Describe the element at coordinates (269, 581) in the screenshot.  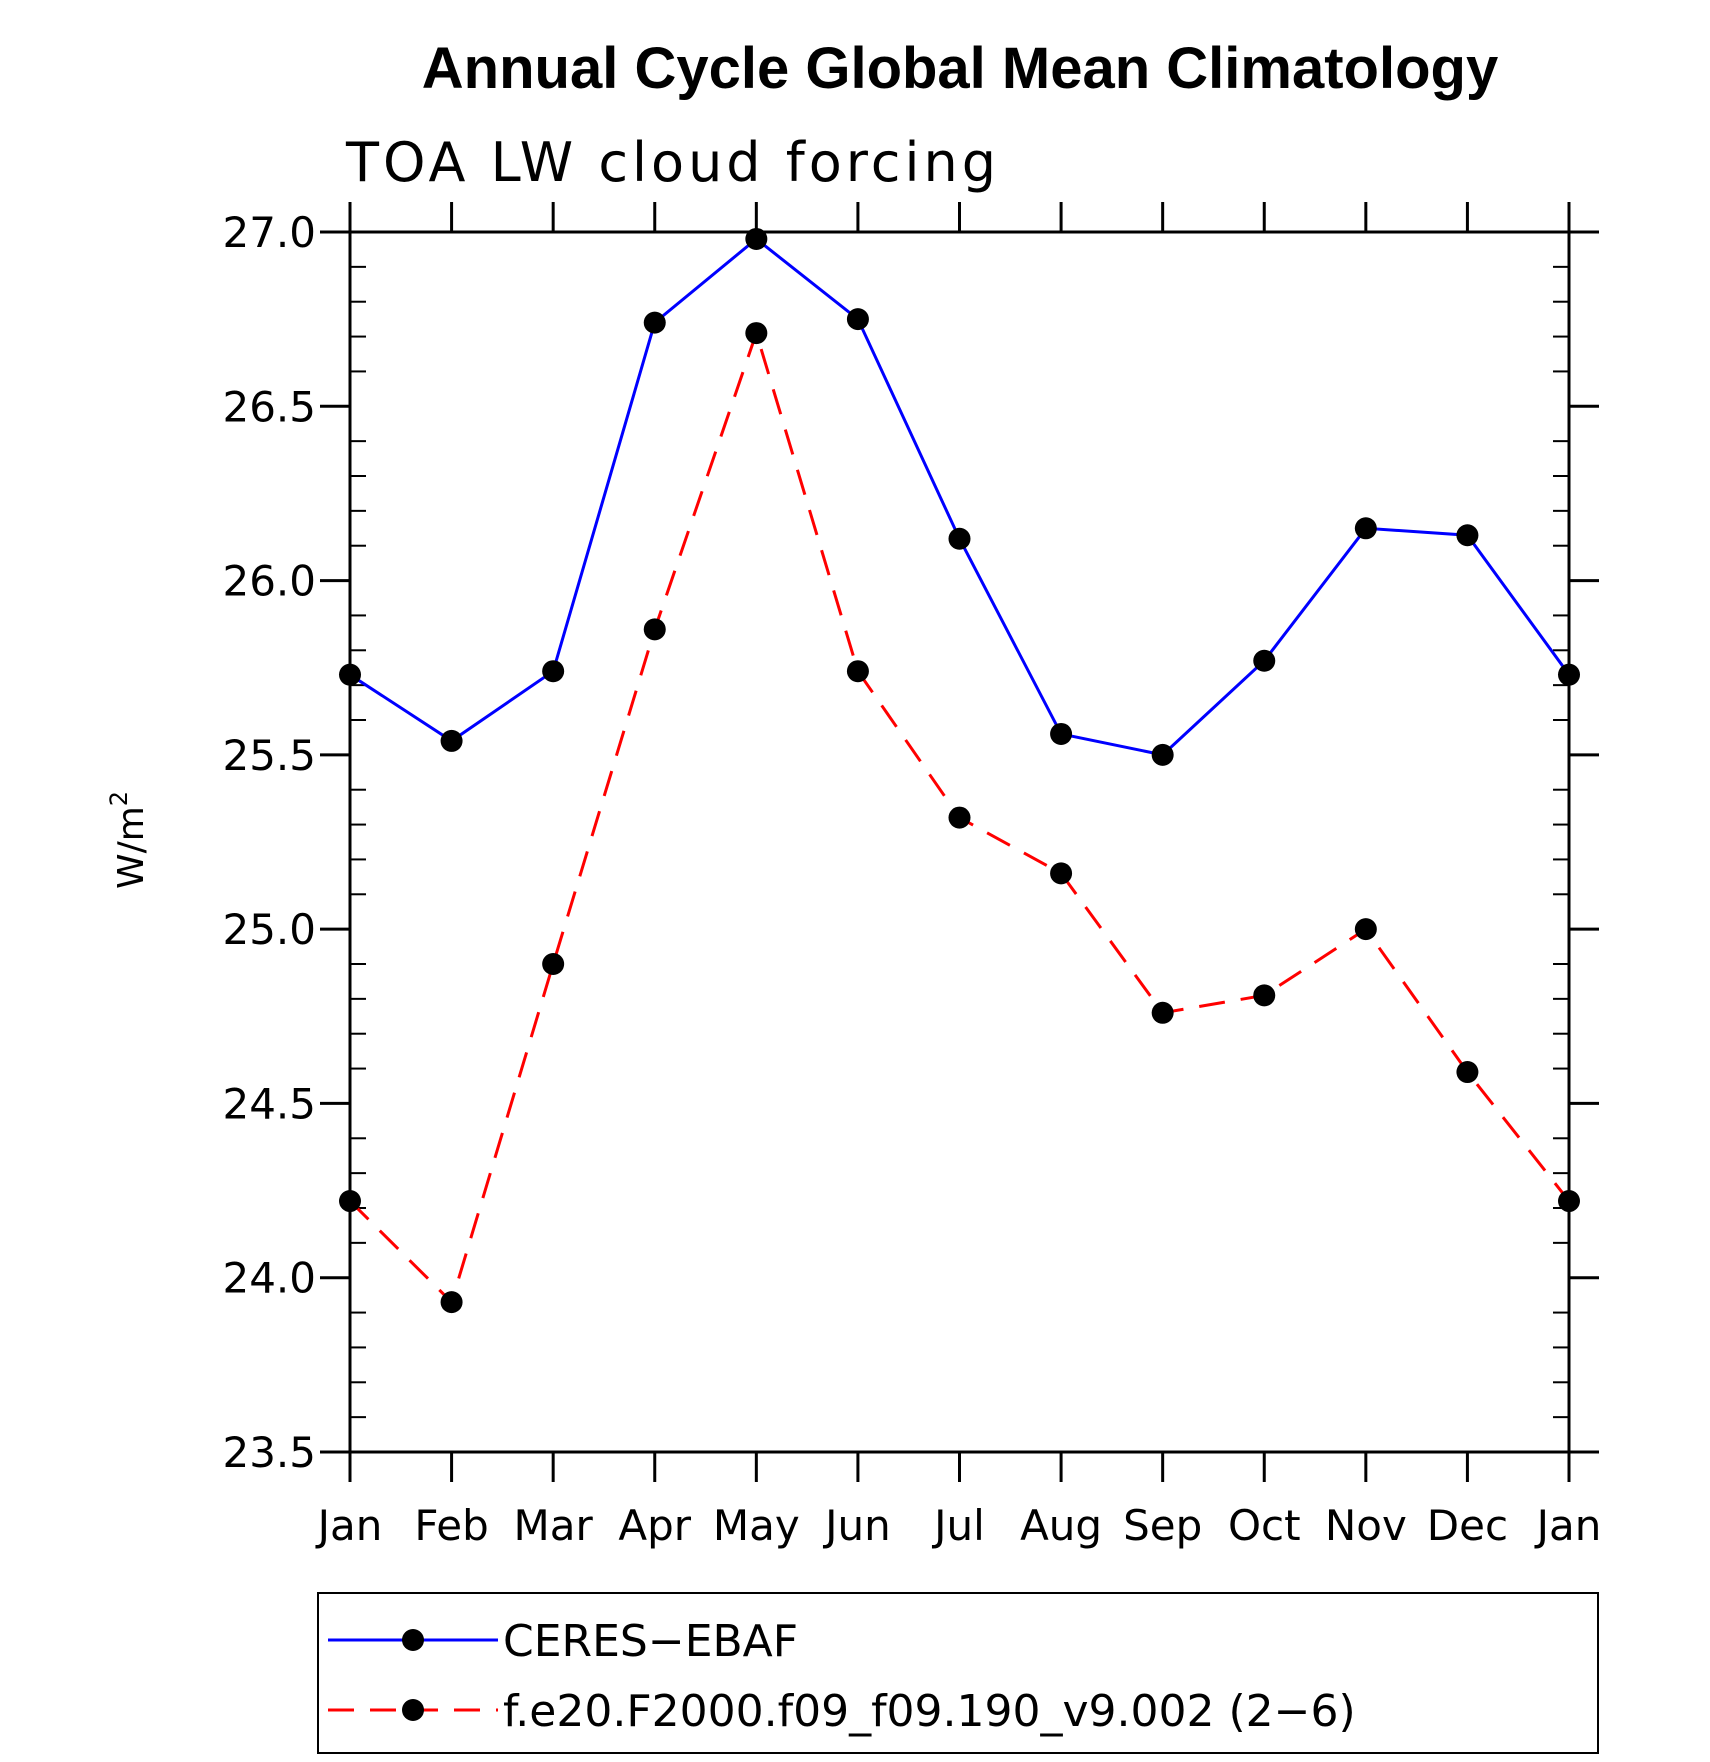
I see `y-tick-label: 26.0` at that location.